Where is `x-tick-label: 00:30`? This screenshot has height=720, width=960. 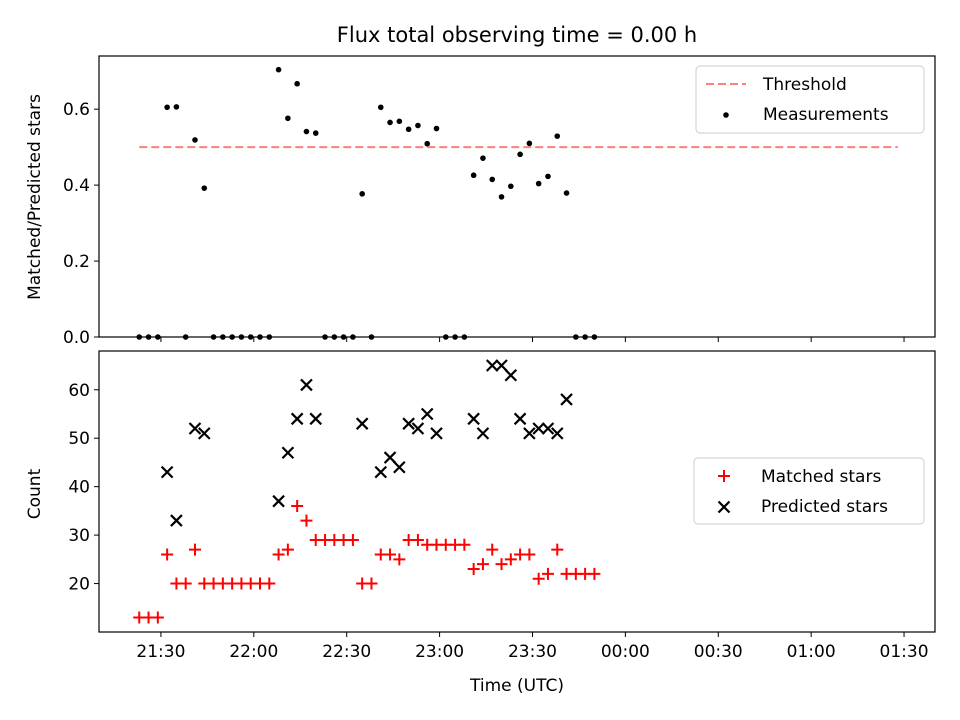 x-tick-label: 00:30 is located at coordinates (718, 652).